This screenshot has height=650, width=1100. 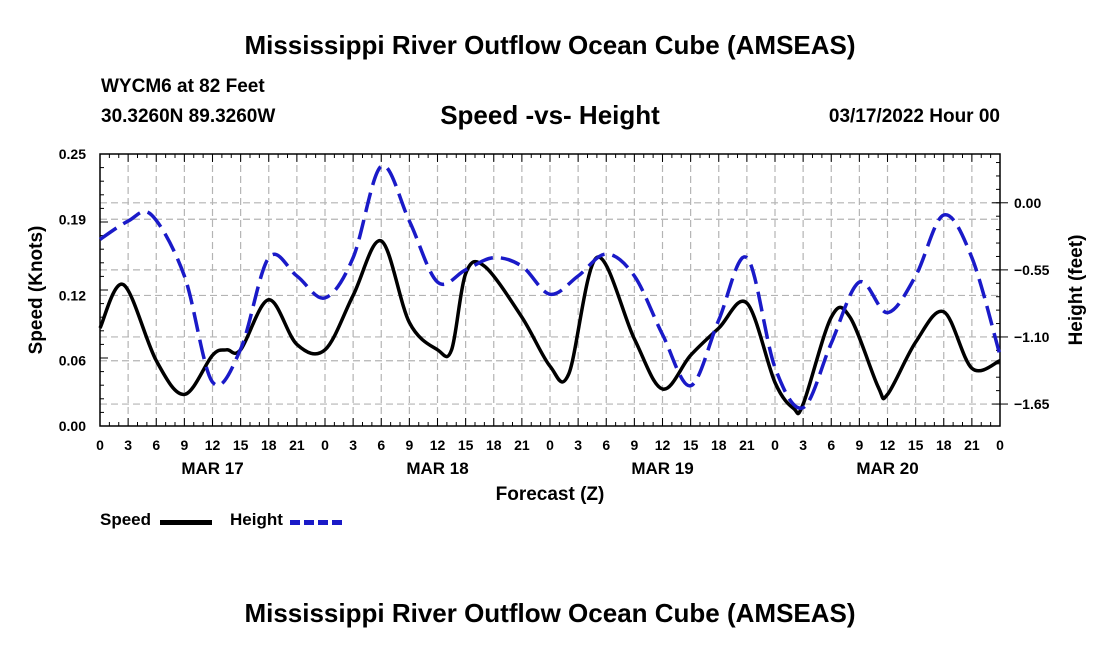 What do you see at coordinates (914, 116) in the screenshot?
I see `forecast-datetime: 03/17/2022 Hour 00` at bounding box center [914, 116].